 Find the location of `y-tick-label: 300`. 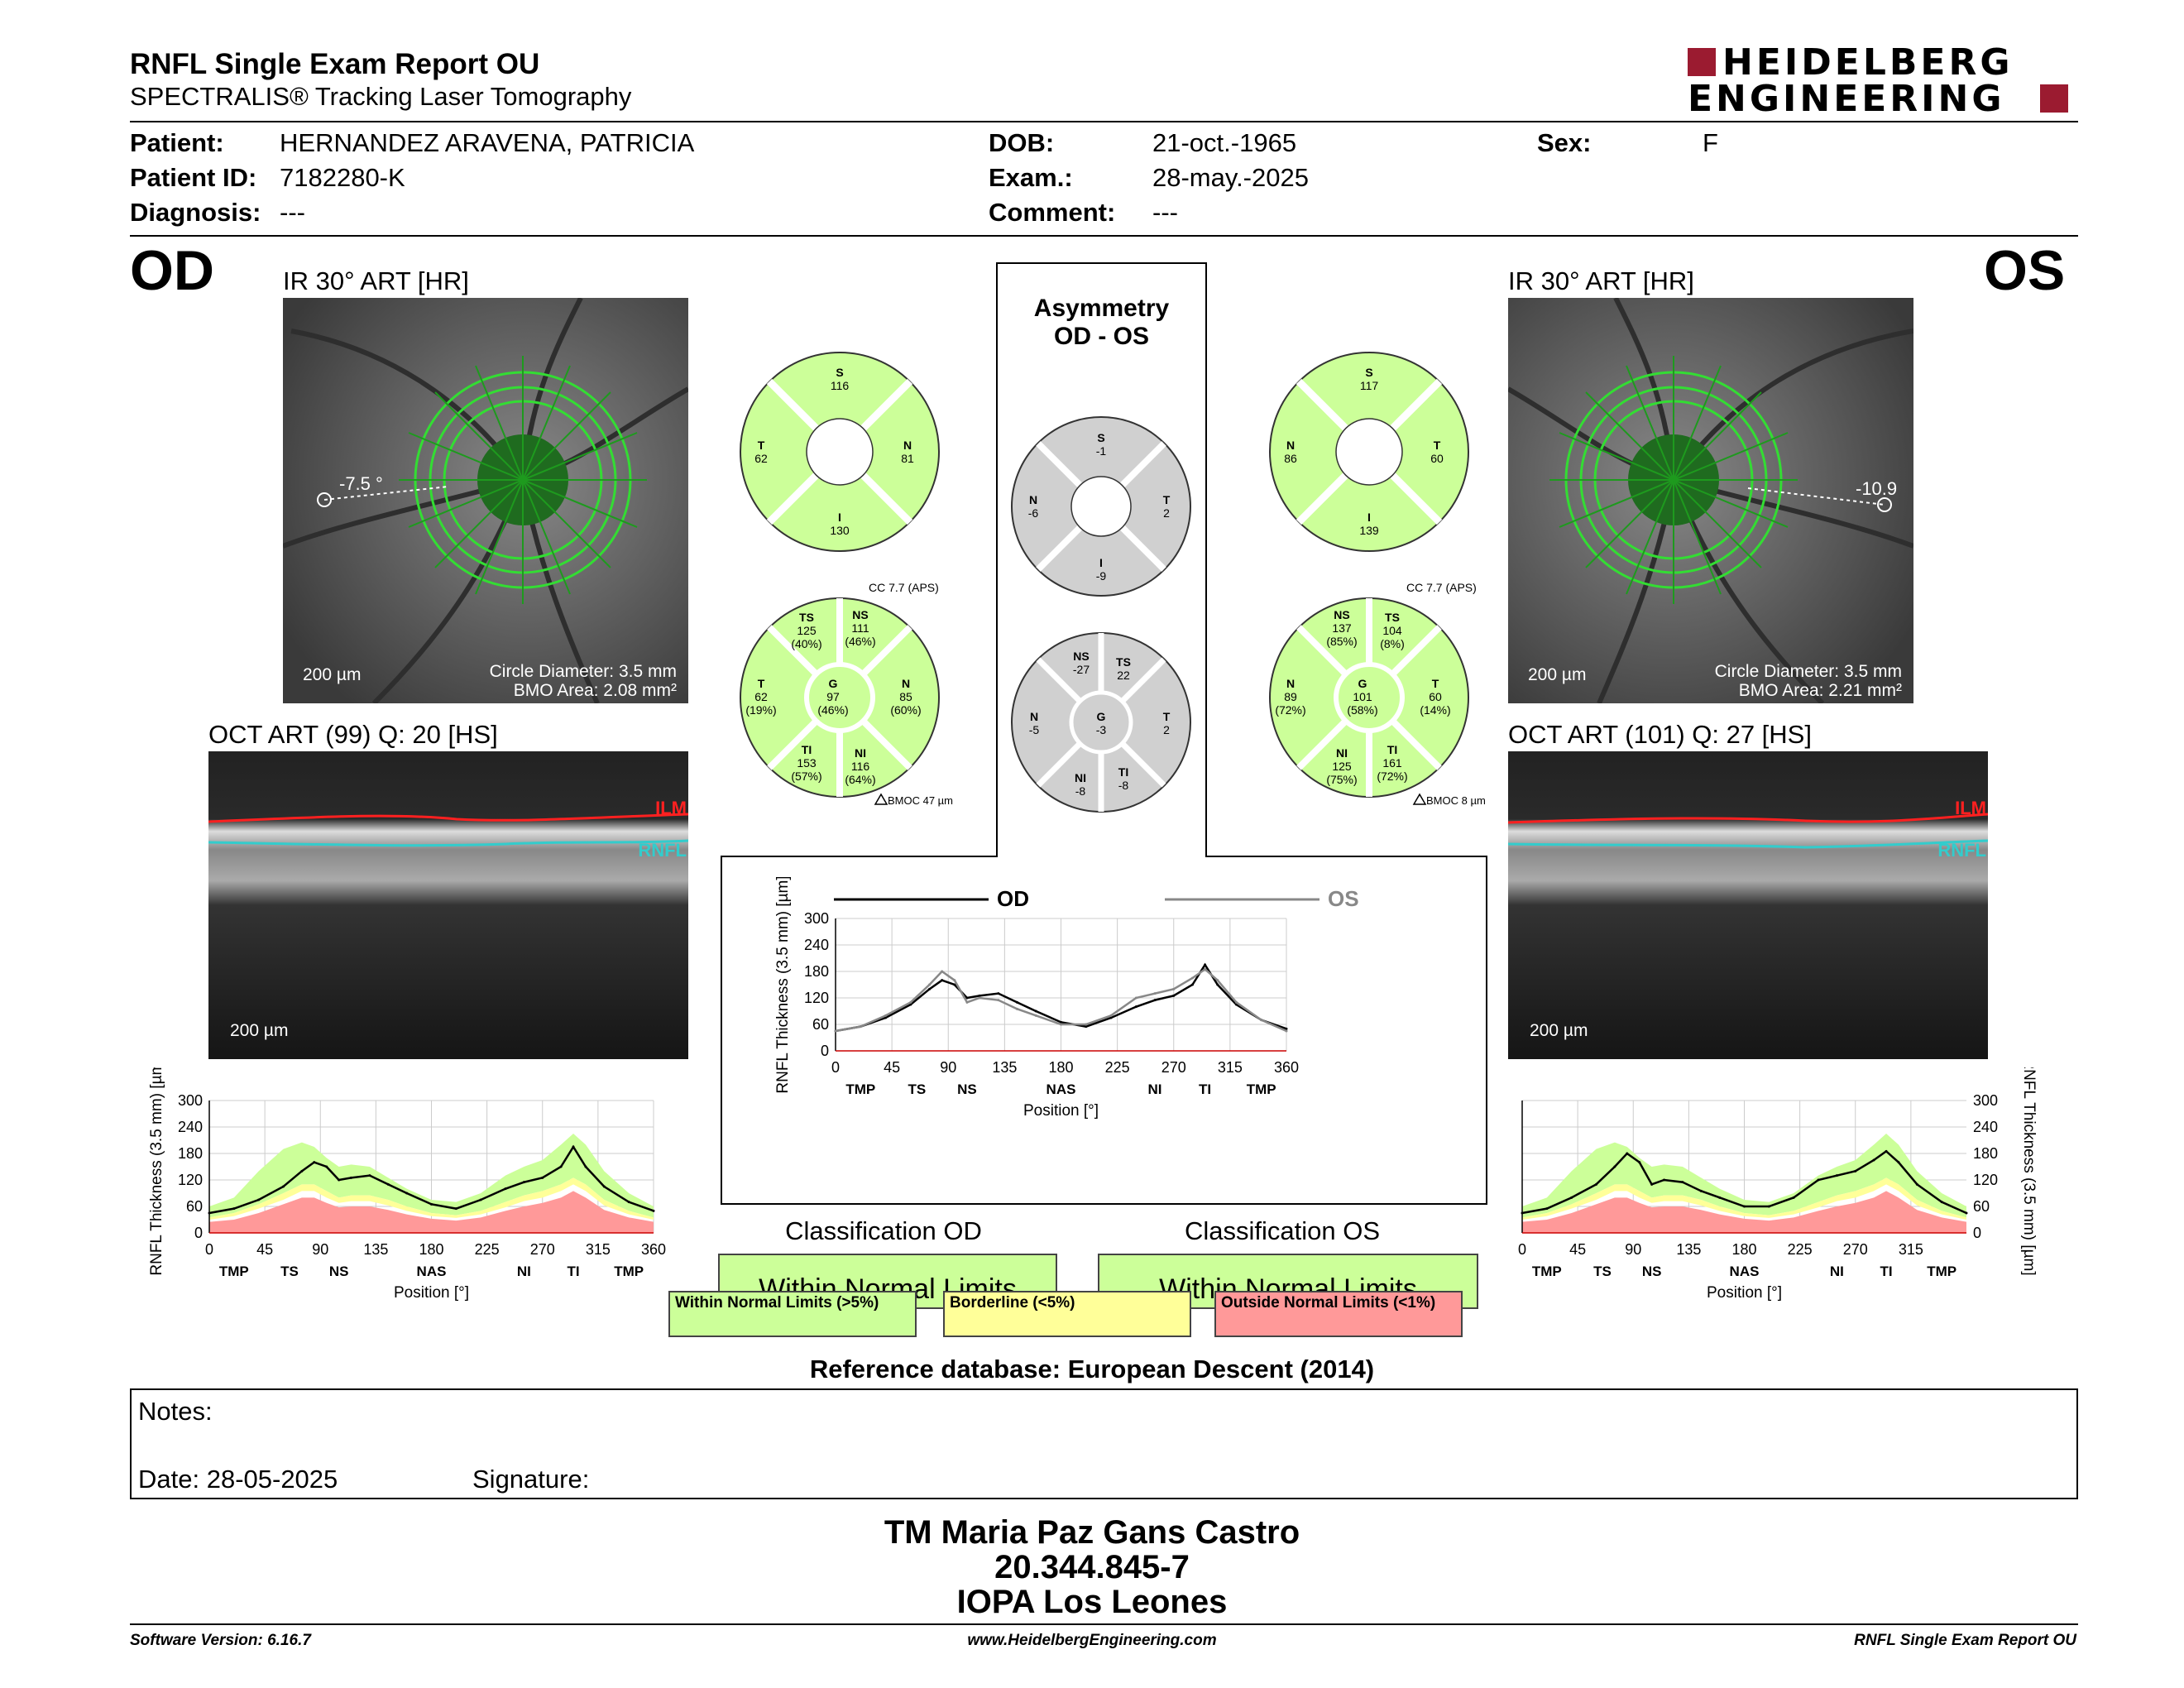

y-tick-label: 300 is located at coordinates (816, 918).